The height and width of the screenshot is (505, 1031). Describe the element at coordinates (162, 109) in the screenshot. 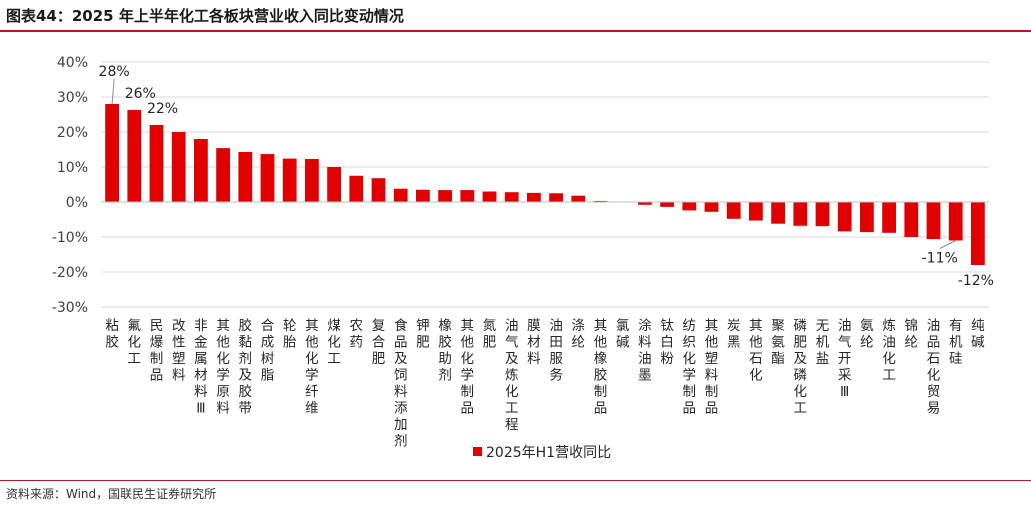

I see `data-label: 22%` at that location.